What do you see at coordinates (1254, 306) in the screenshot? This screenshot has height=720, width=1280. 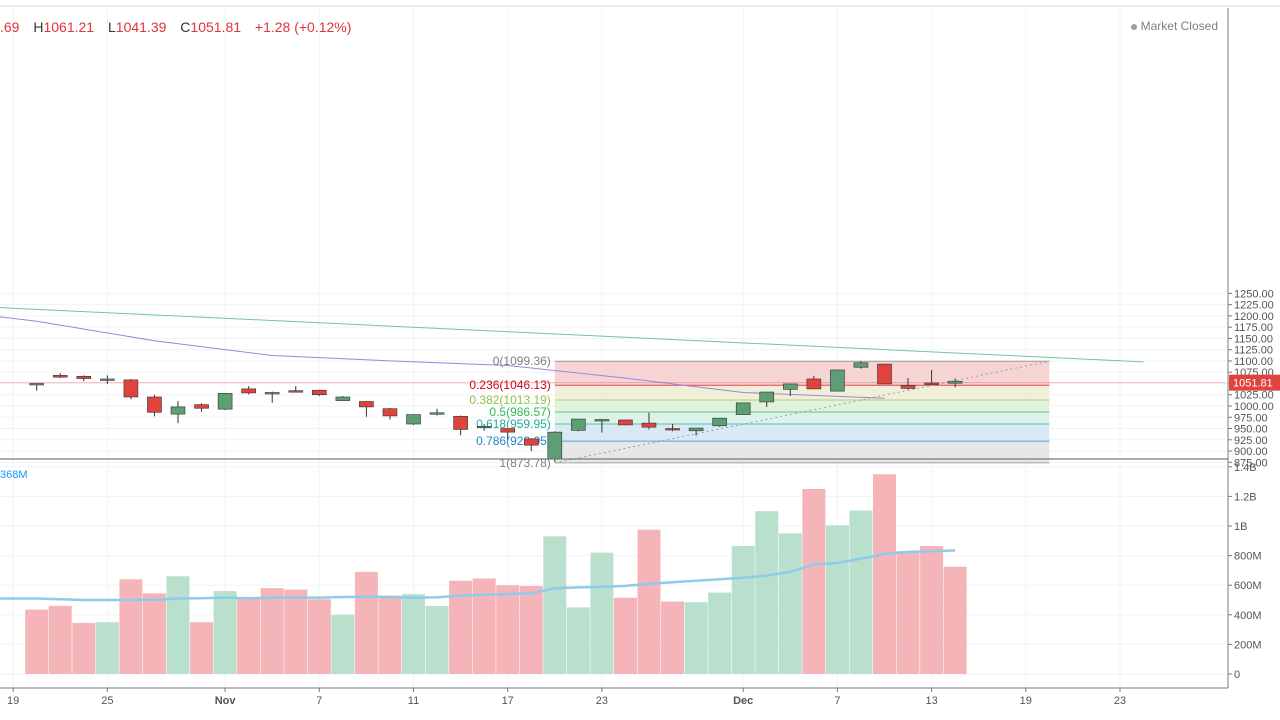 I see `price-tick-label: 1225.00` at bounding box center [1254, 306].